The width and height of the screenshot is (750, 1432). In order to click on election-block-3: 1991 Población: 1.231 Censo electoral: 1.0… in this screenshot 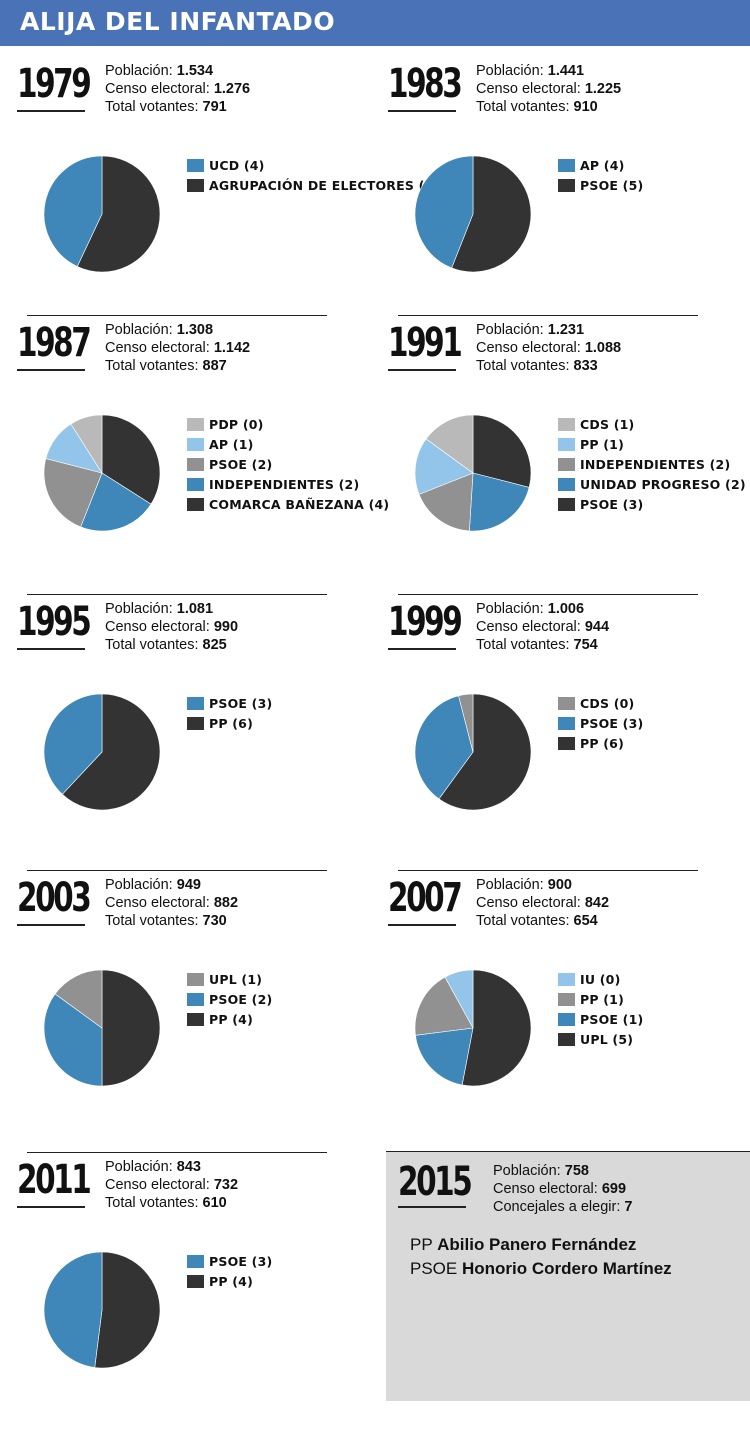, I will do `click(568, 455)`.